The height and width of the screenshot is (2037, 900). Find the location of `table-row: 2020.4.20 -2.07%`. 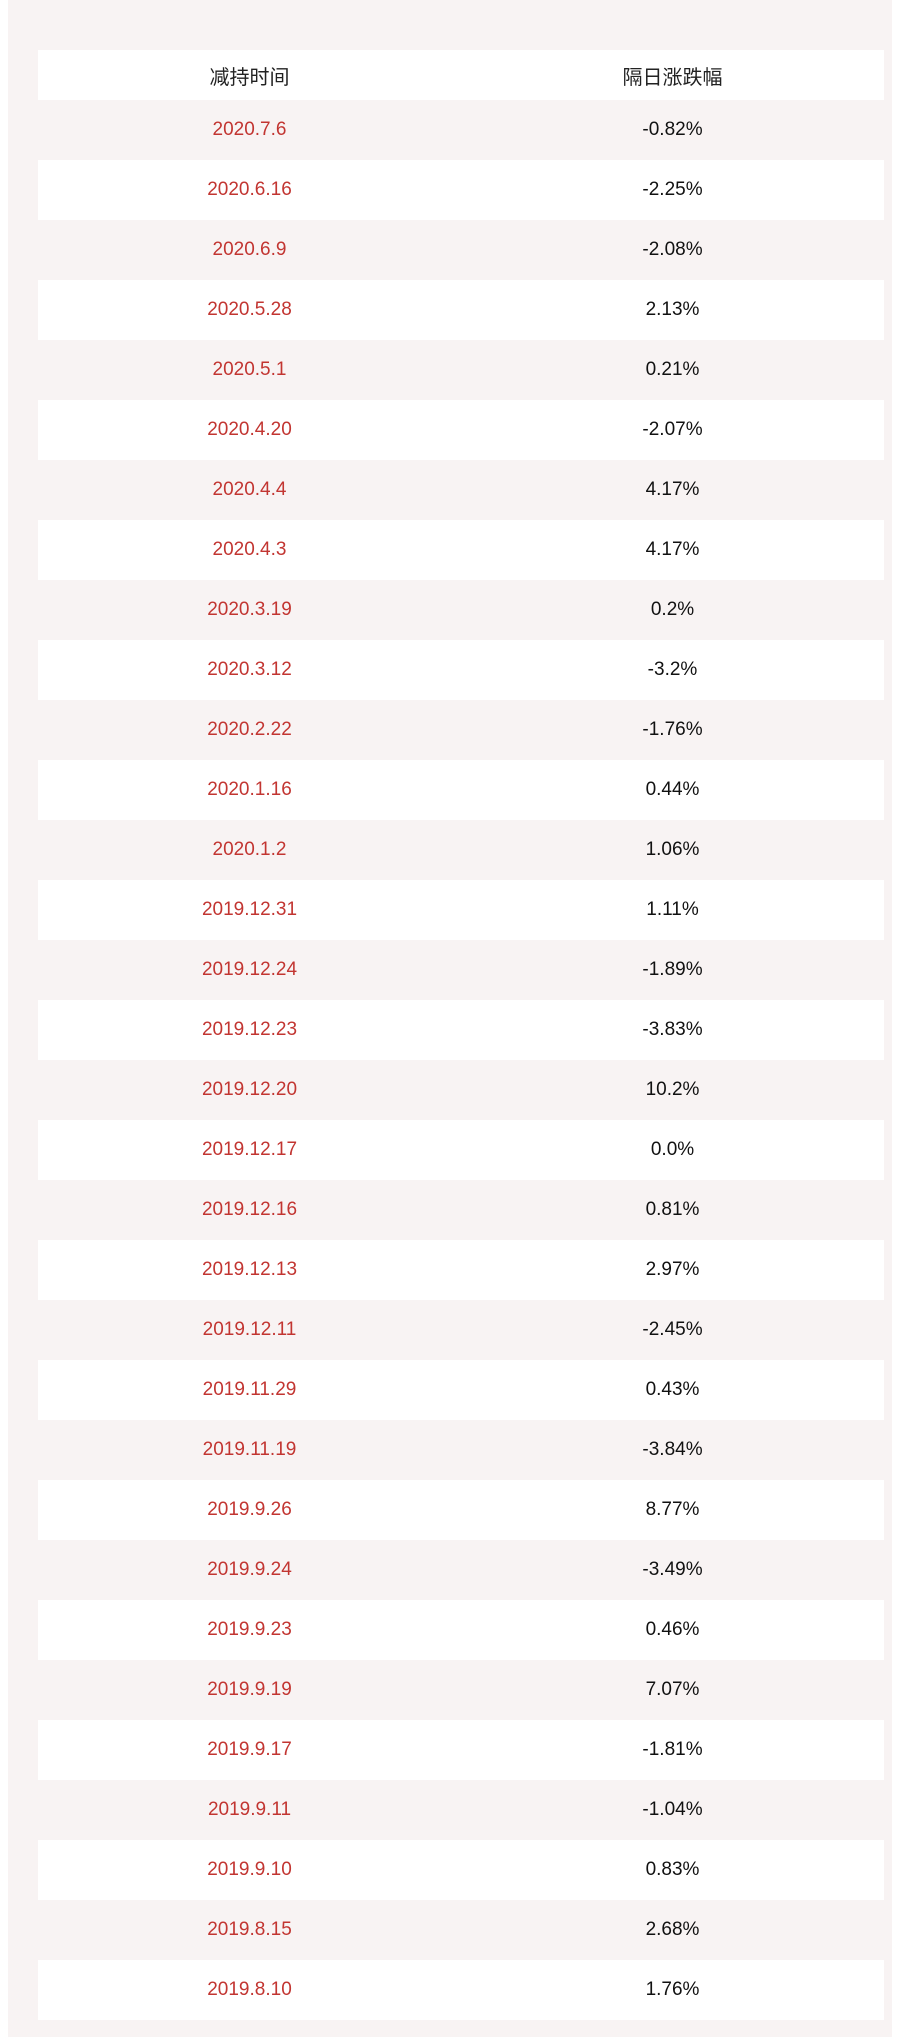

table-row: 2020.4.20 -2.07% is located at coordinates (461, 430).